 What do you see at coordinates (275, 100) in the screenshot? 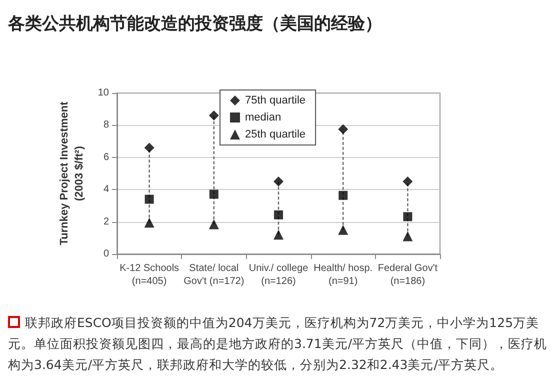
I see `legend-label: 75th quartile` at bounding box center [275, 100].